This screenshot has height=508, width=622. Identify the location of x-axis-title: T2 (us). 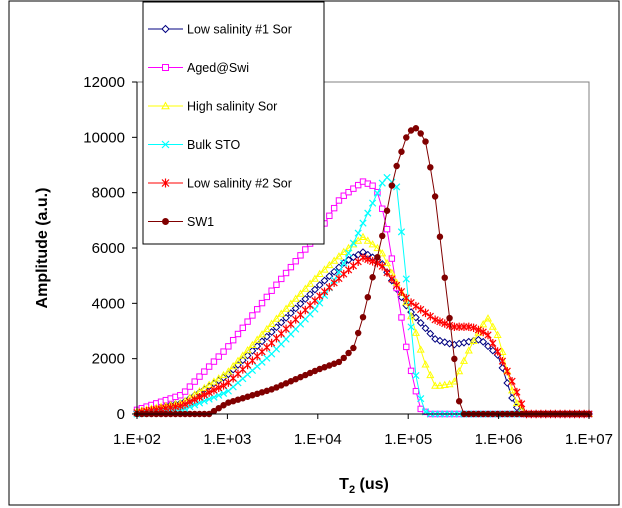
(364, 486).